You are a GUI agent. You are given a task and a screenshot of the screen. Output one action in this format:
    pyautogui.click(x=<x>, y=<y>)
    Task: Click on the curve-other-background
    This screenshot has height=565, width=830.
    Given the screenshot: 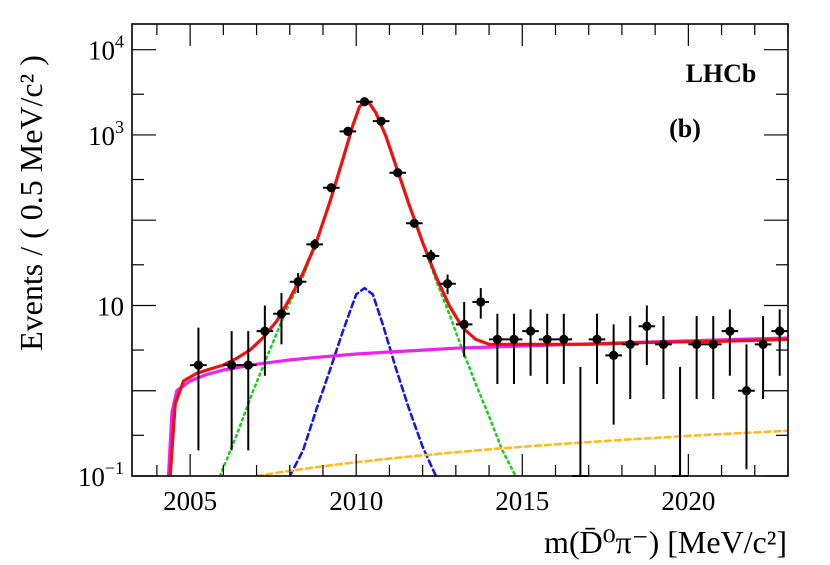 What is the action you would take?
    pyautogui.click(x=521, y=452)
    